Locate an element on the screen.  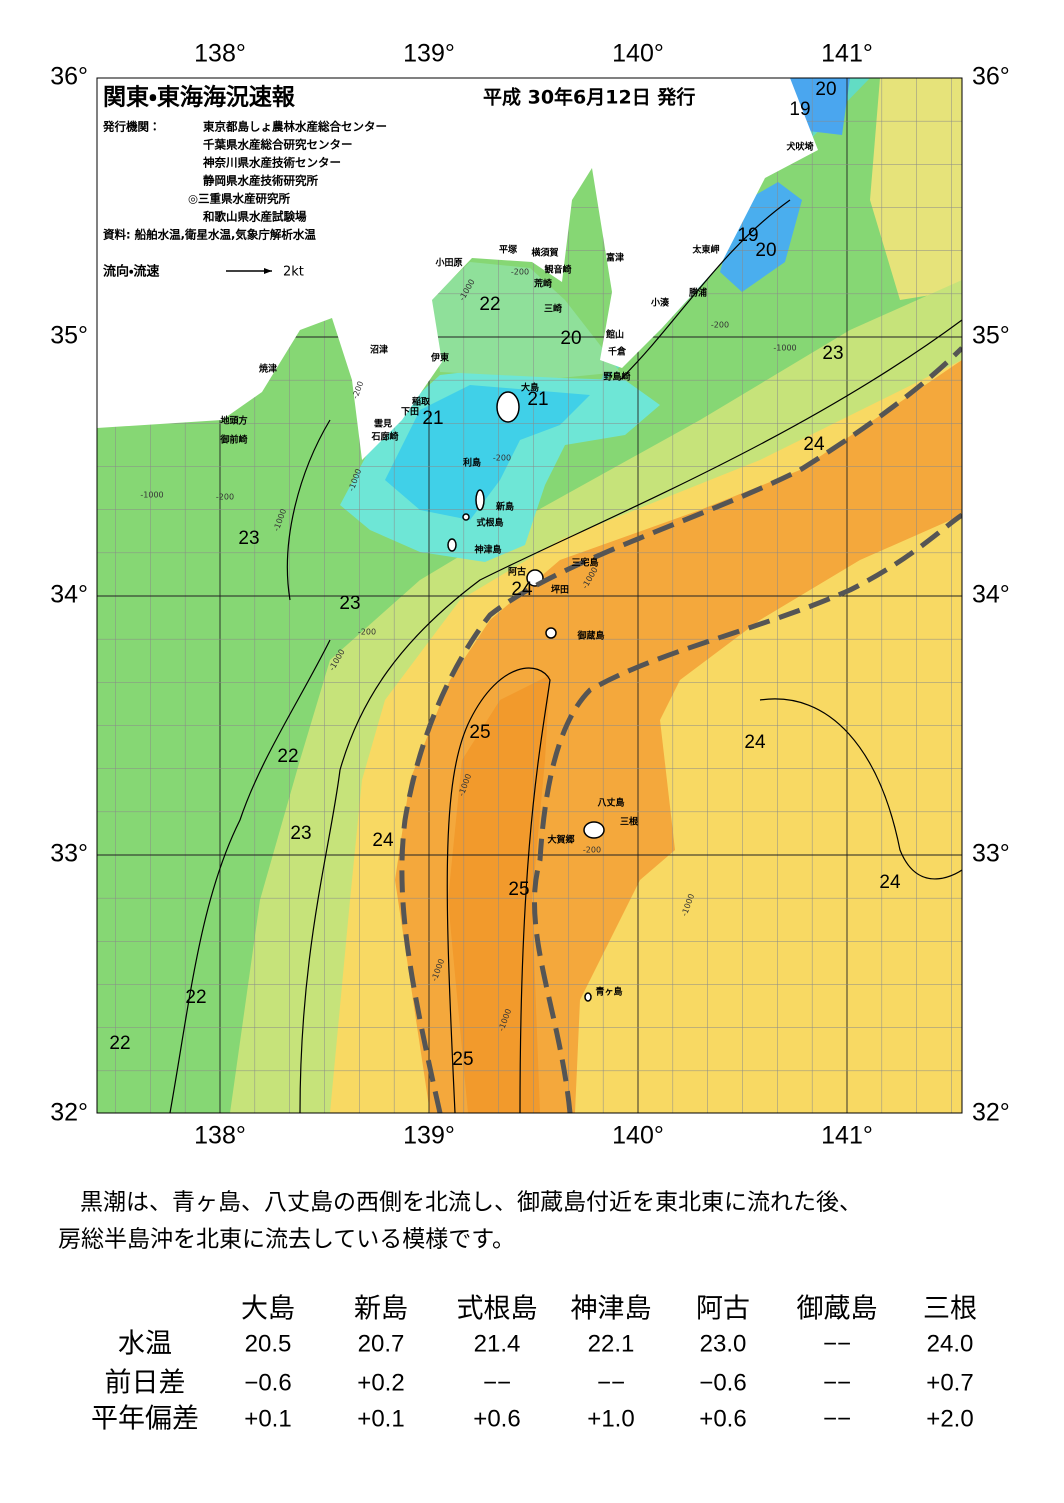
row-label: 平年偏差 is located at coordinates (145, 1419).